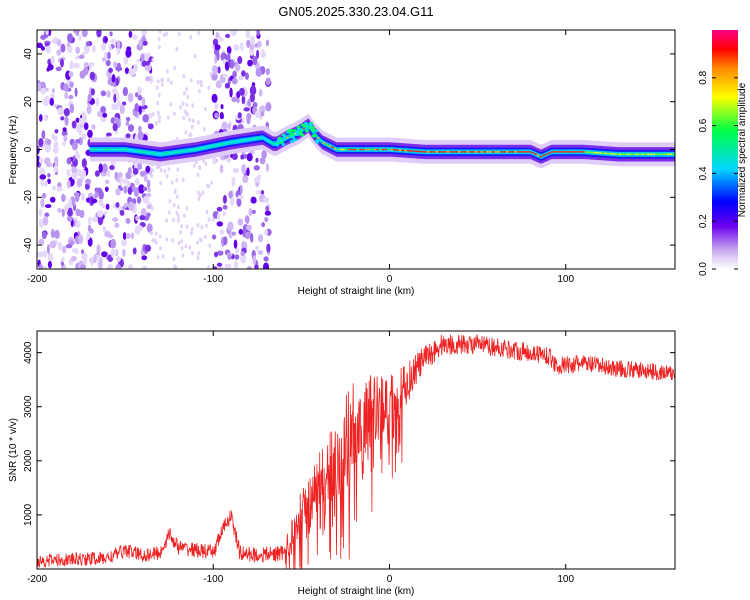  I want to click on y-tick-label: 4000, so click(28, 352).